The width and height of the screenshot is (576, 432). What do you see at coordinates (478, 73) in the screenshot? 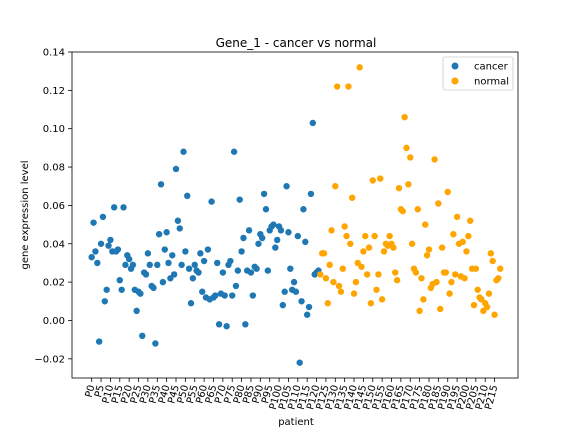
I see `legend-box` at bounding box center [478, 73].